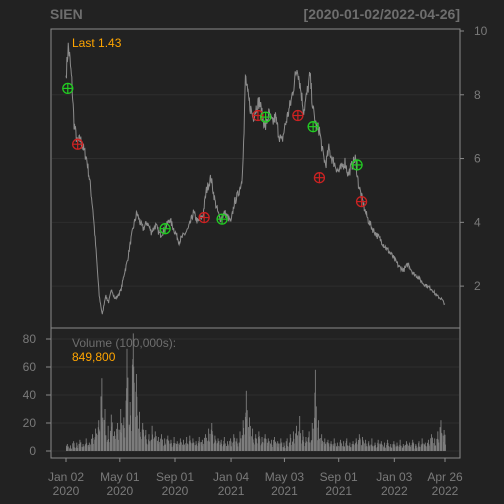  Describe the element at coordinates (285, 477) in the screenshot. I see `x-tick-label: May 03` at that location.